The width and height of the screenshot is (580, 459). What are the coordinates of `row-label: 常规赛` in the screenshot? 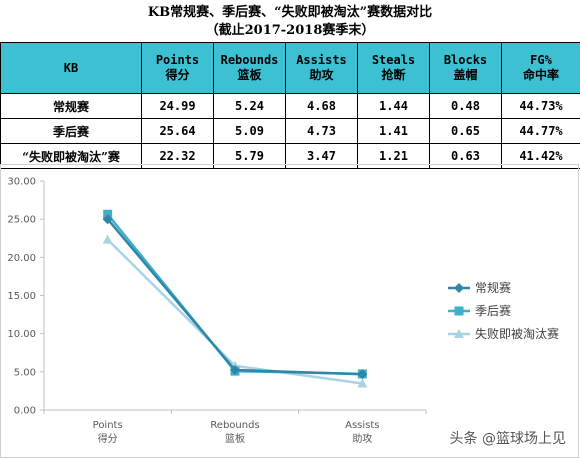 It's located at (71, 106).